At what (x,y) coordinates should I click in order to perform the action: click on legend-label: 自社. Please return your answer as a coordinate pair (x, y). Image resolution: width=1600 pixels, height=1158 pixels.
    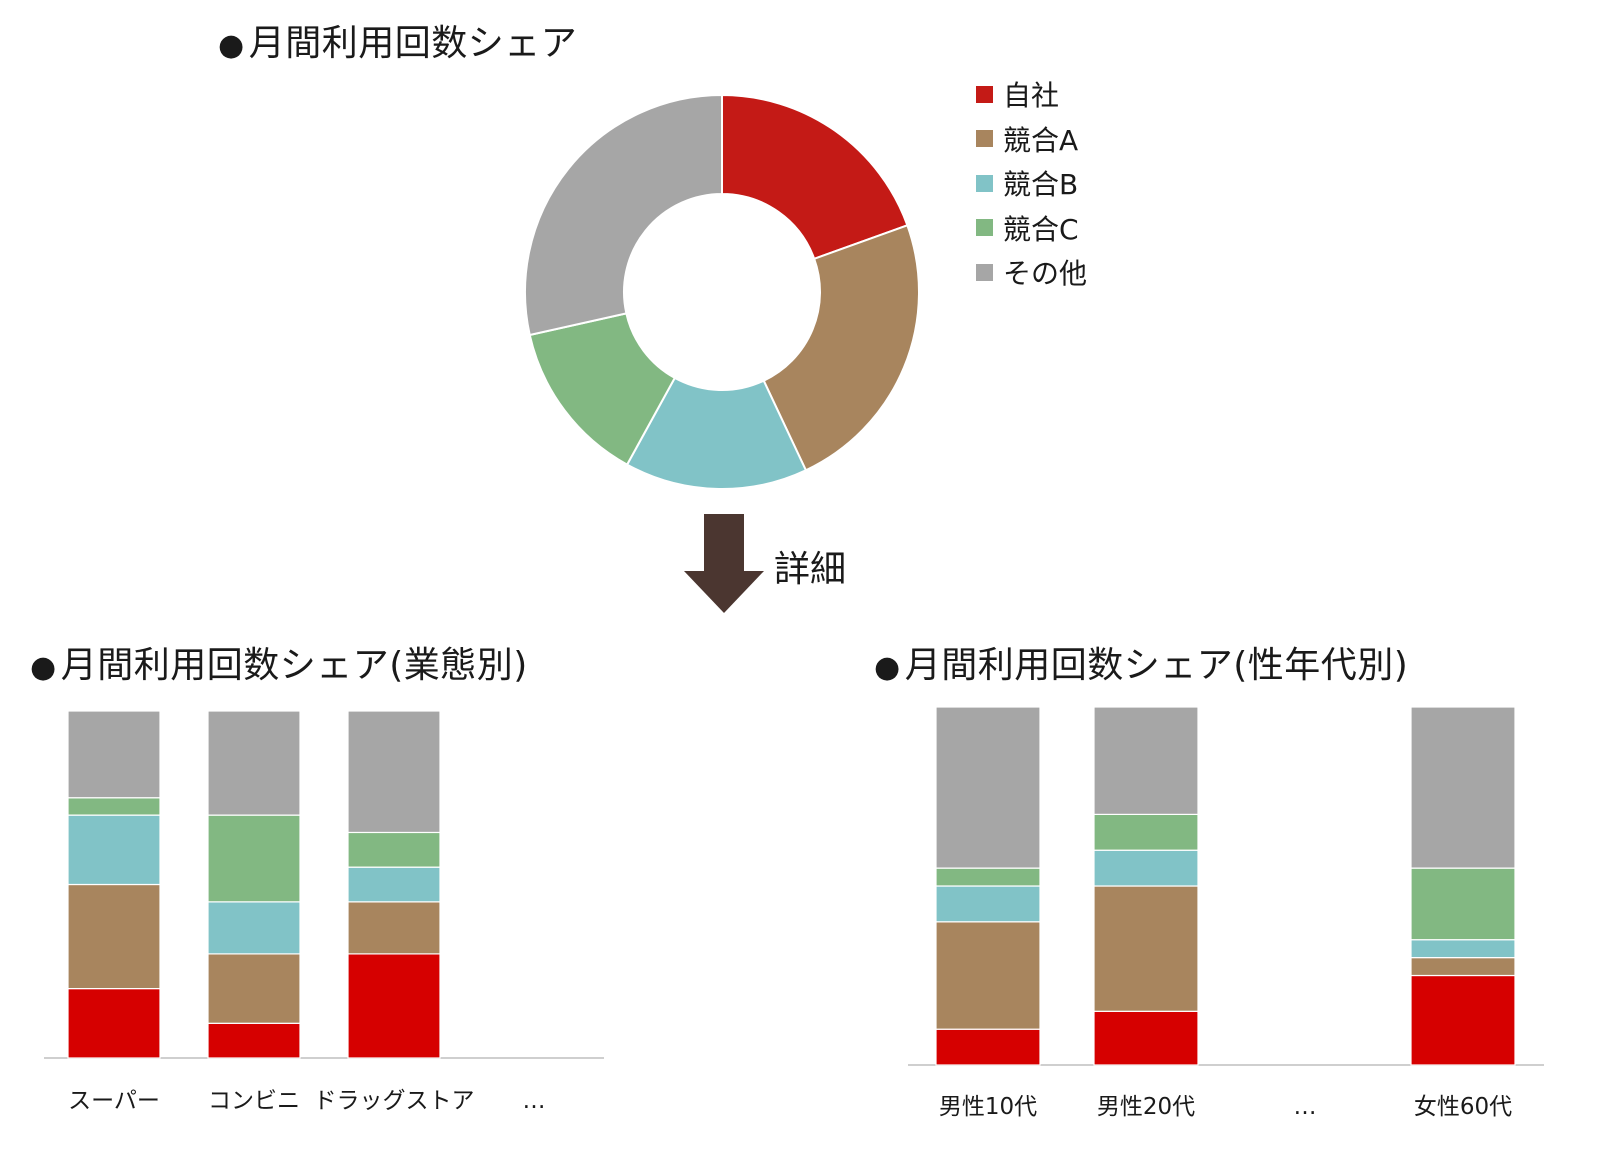
    Looking at the image, I should click on (1031, 96).